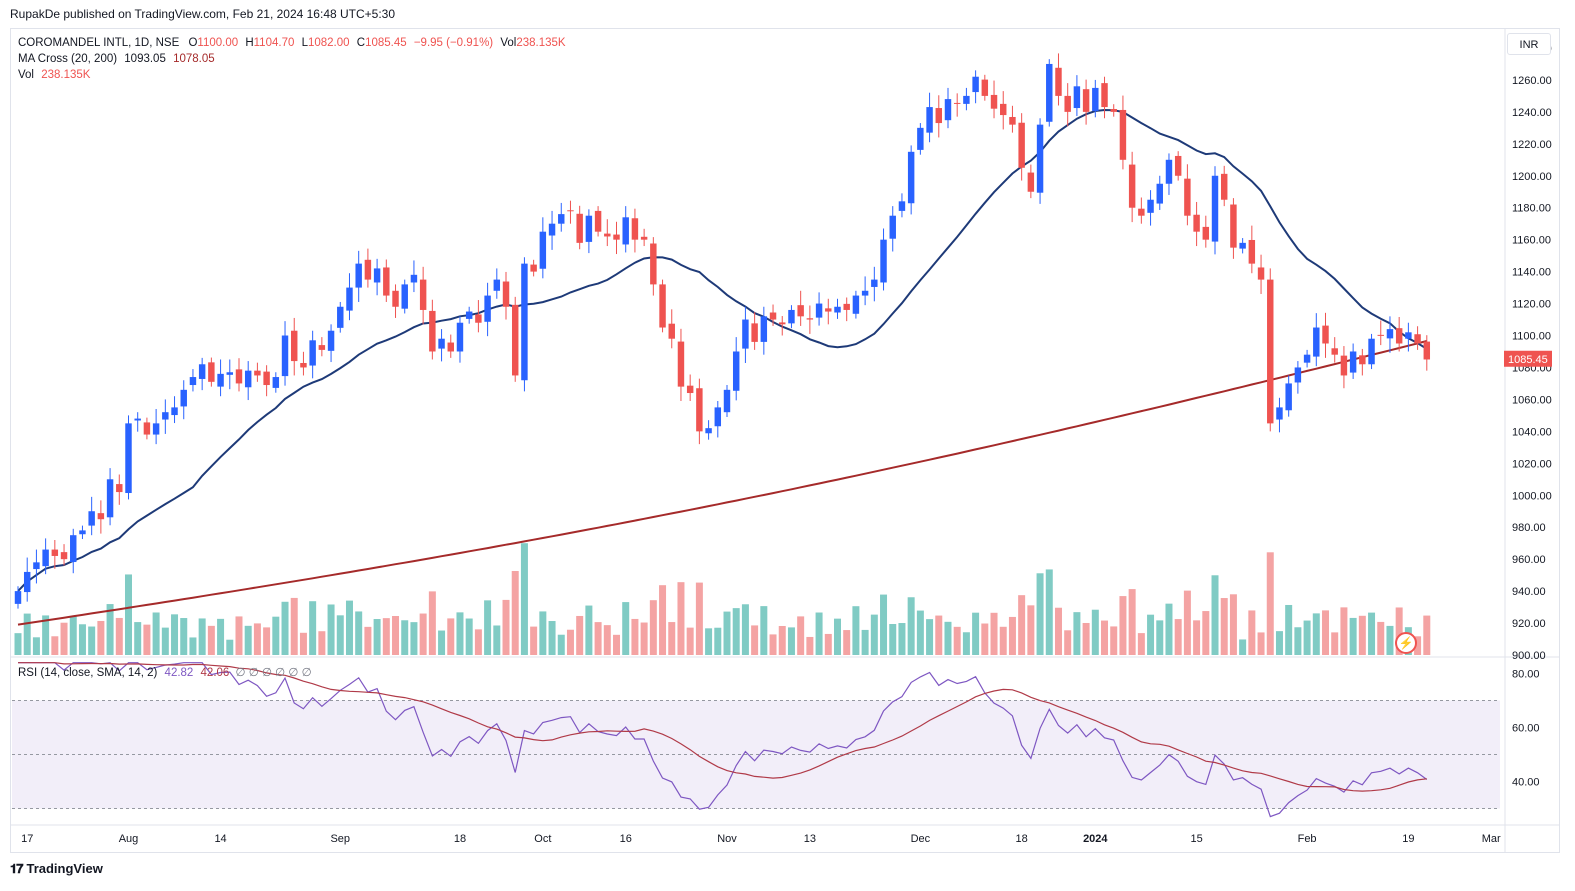 Image resolution: width=1575 pixels, height=891 pixels. What do you see at coordinates (88, 673) in the screenshot?
I see `rsi-label: RSI (14, close, SMA, 14, 2)` at bounding box center [88, 673].